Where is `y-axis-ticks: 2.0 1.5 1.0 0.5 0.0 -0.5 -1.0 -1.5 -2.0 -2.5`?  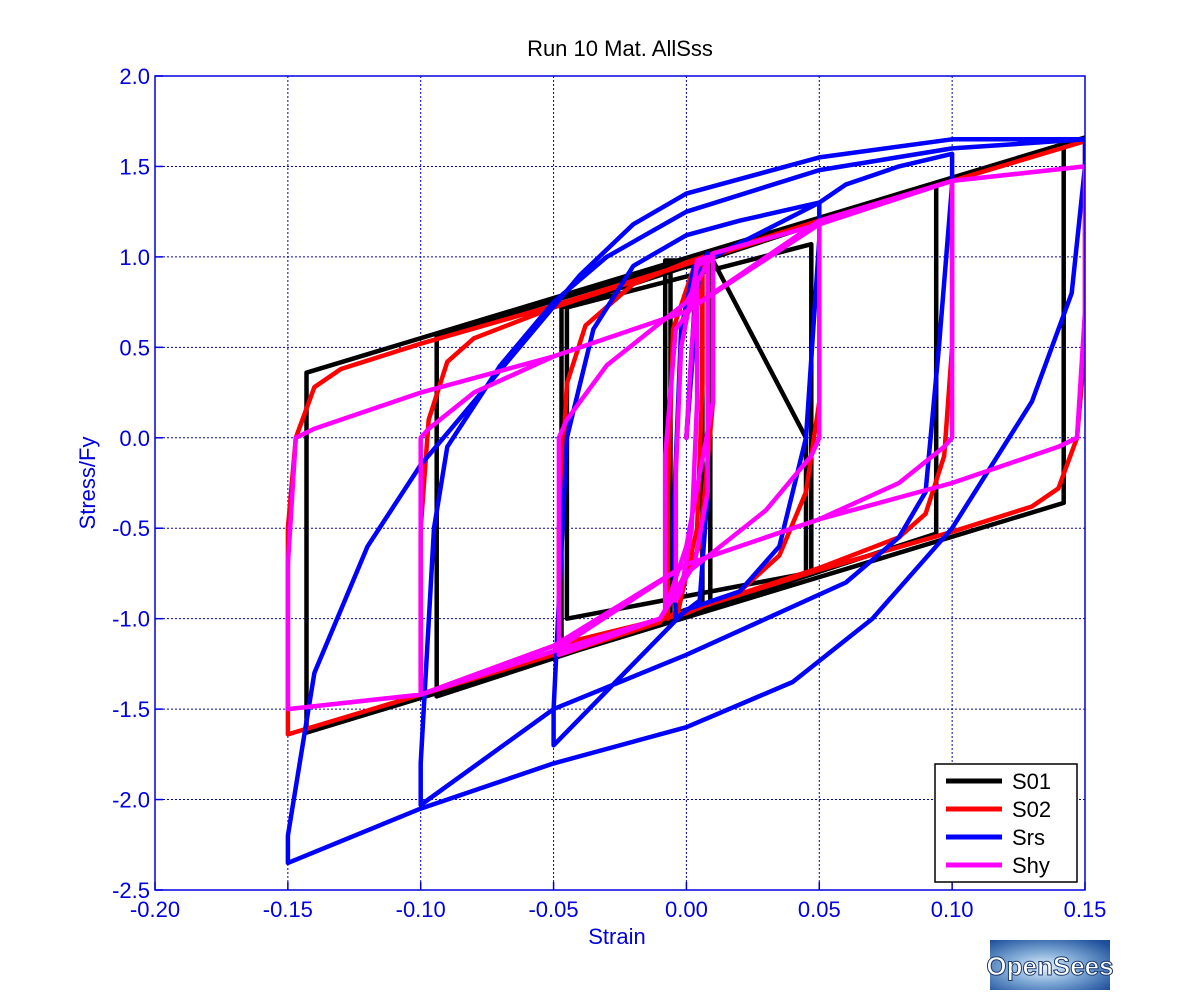
y-axis-ticks: 2.0 1.5 1.0 0.5 0.0 -0.5 -1.0 -1.5 -2.0 -2.5 is located at coordinates (137, 483).